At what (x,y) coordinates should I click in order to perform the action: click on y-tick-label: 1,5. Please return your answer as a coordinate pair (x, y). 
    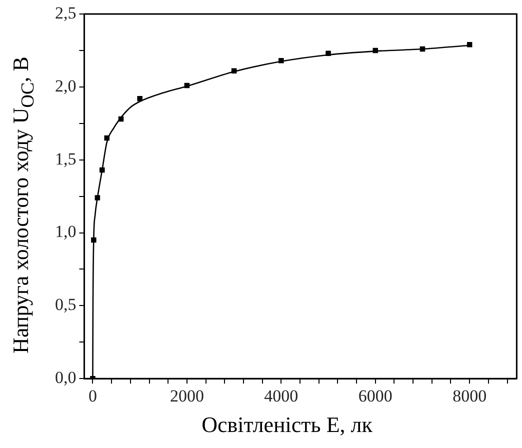
    Looking at the image, I should click on (65, 158).